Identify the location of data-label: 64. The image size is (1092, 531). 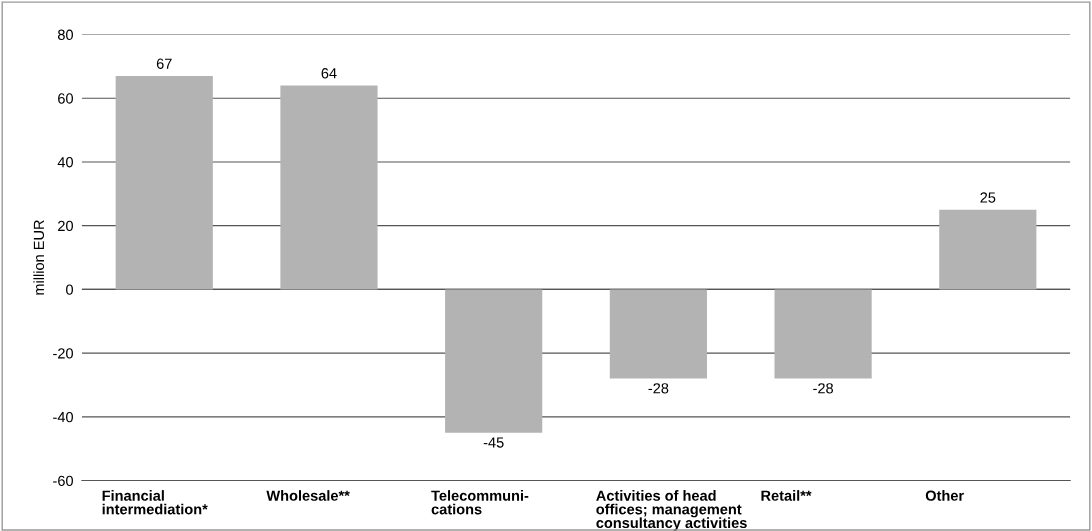
(329, 73).